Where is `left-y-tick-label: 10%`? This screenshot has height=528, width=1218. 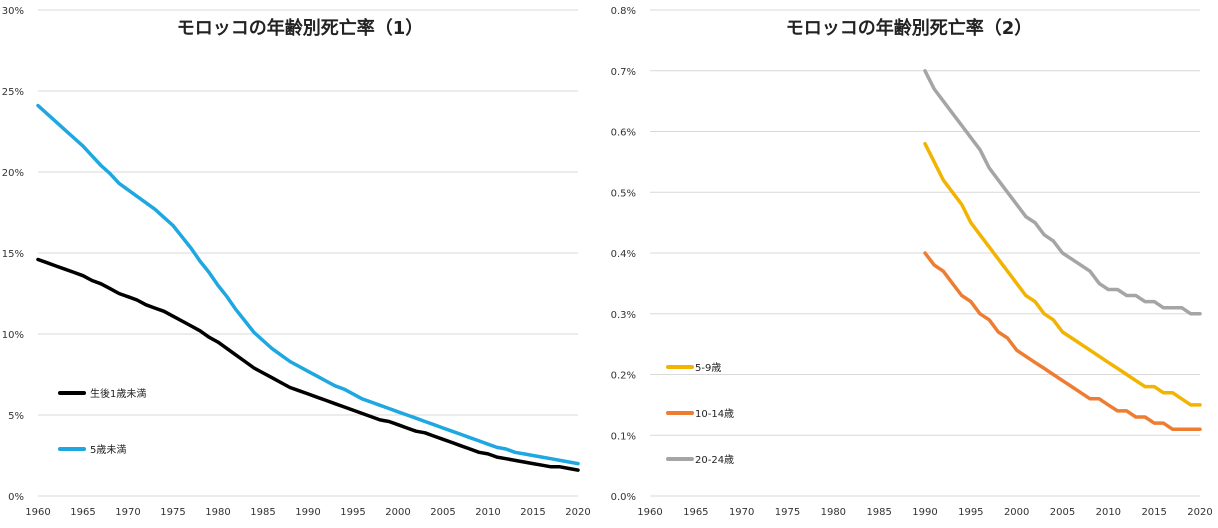 left-y-tick-label: 10% is located at coordinates (13, 335).